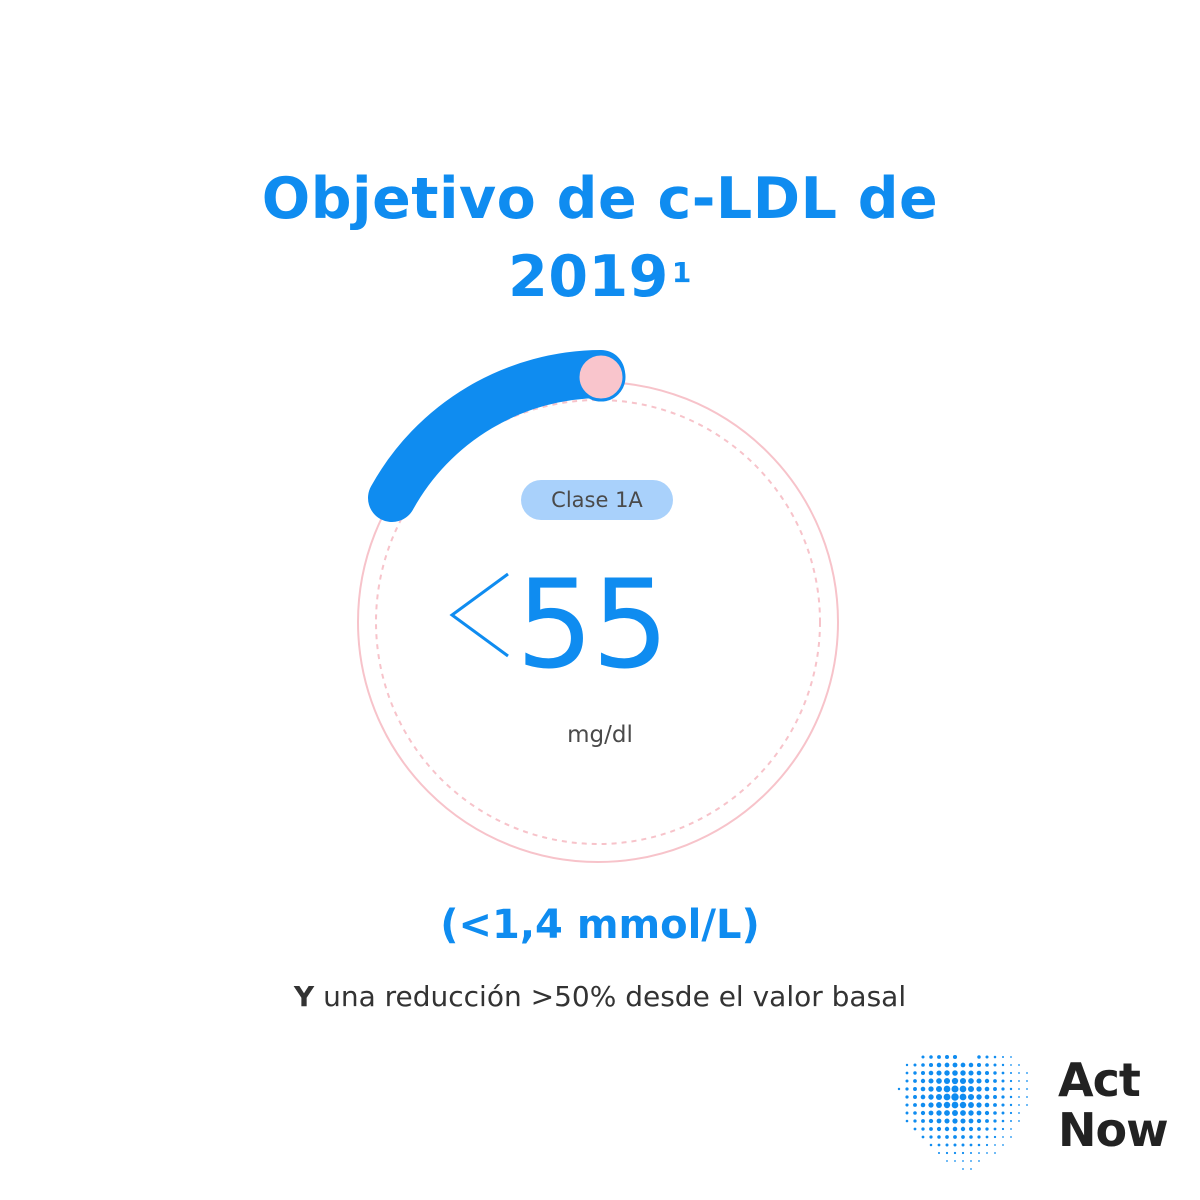 This screenshot has height=1200, width=1200. What do you see at coordinates (1113, 1130) in the screenshot?
I see `brand-line-2: Now` at bounding box center [1113, 1130].